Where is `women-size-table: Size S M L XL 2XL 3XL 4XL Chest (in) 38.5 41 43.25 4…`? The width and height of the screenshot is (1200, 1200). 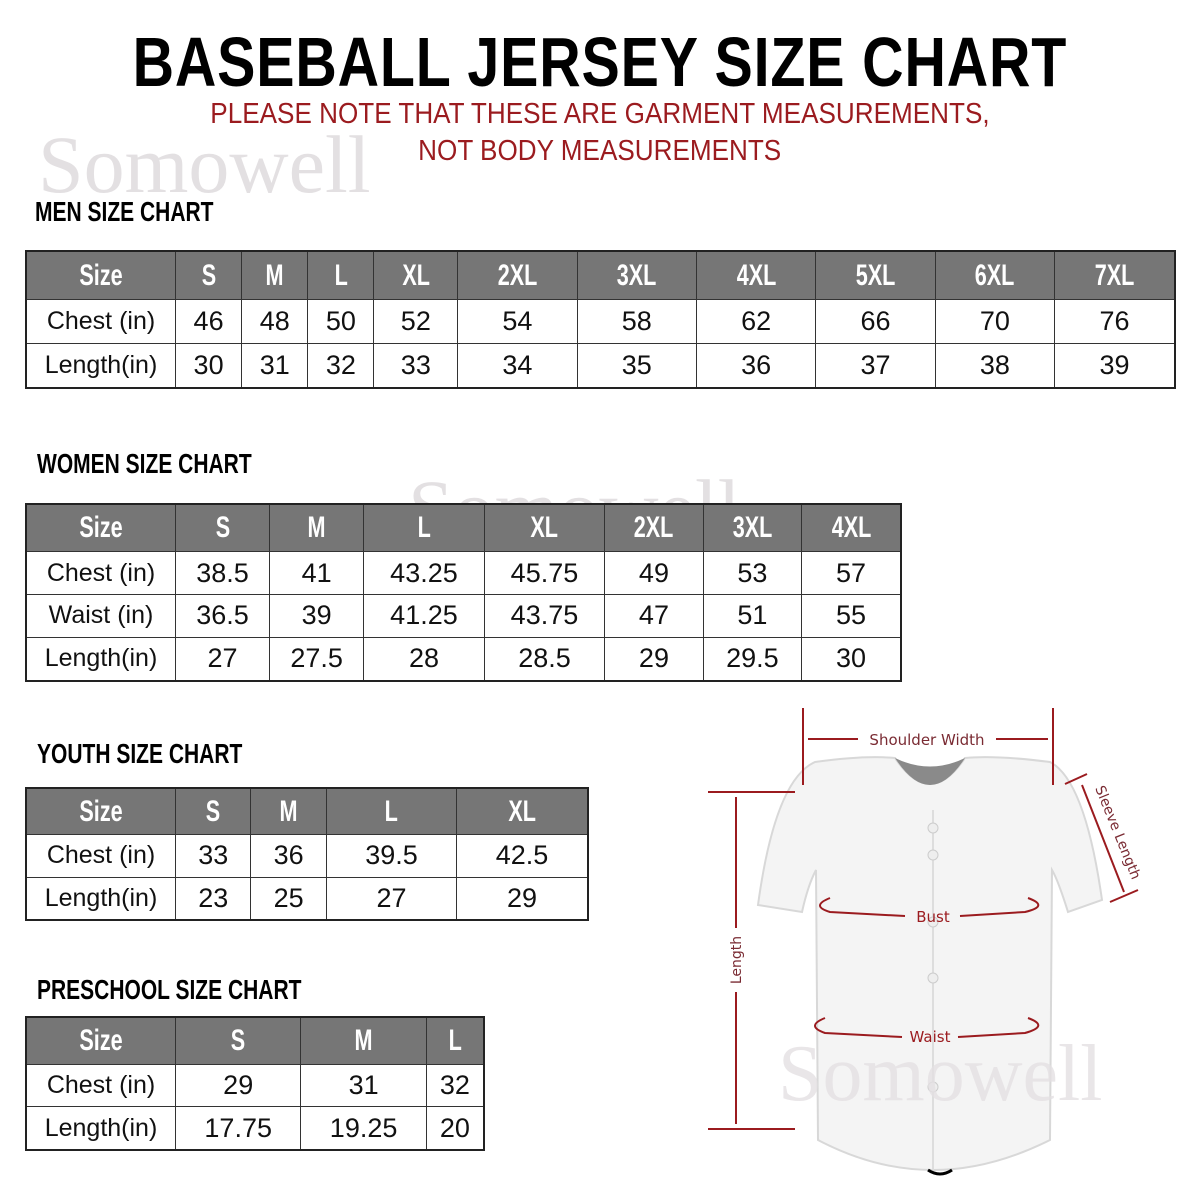
women-size-table: Size S M L XL 2XL 3XL 4XL Chest (in) 38.5 41 43.25 4… is located at coordinates (463, 592).